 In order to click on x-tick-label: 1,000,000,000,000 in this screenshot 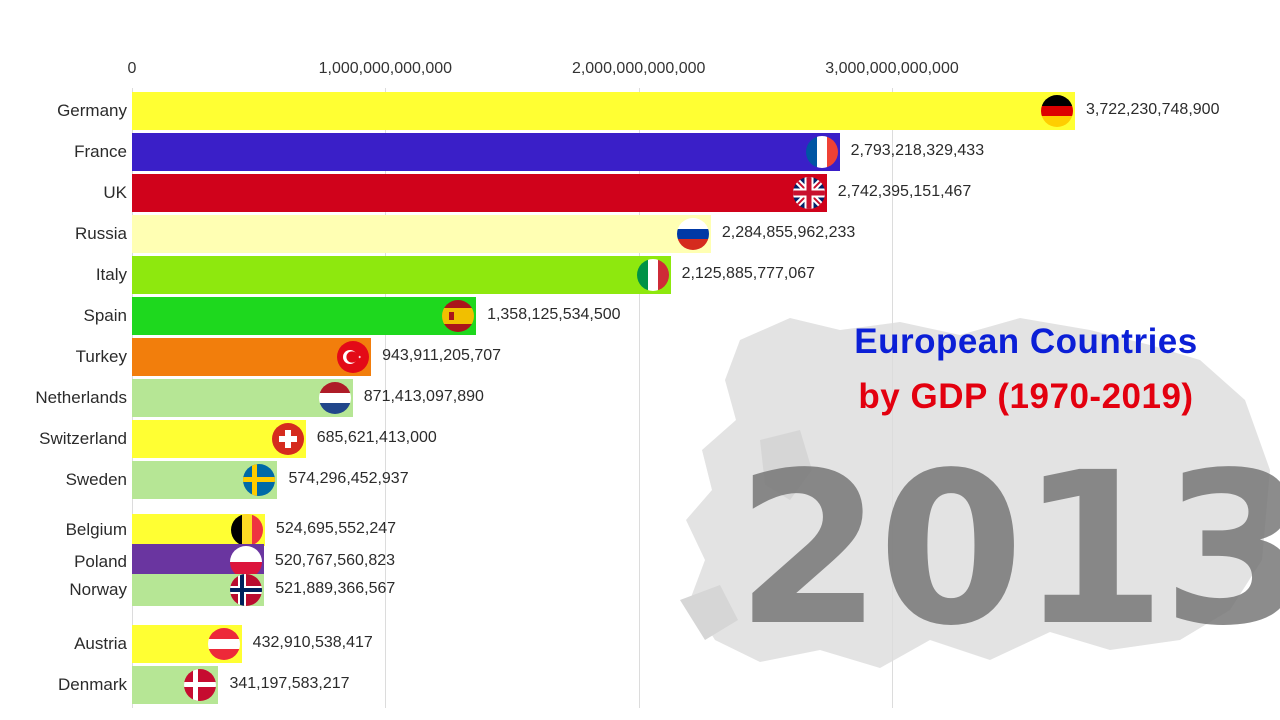, I will do `click(385, 68)`.